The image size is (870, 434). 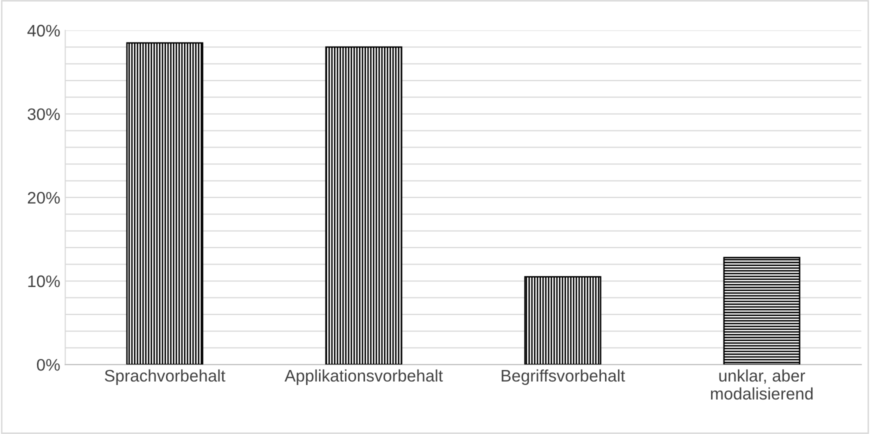 What do you see at coordinates (165, 377) in the screenshot?
I see `x-tick-label: Sprachvorbehalt` at bounding box center [165, 377].